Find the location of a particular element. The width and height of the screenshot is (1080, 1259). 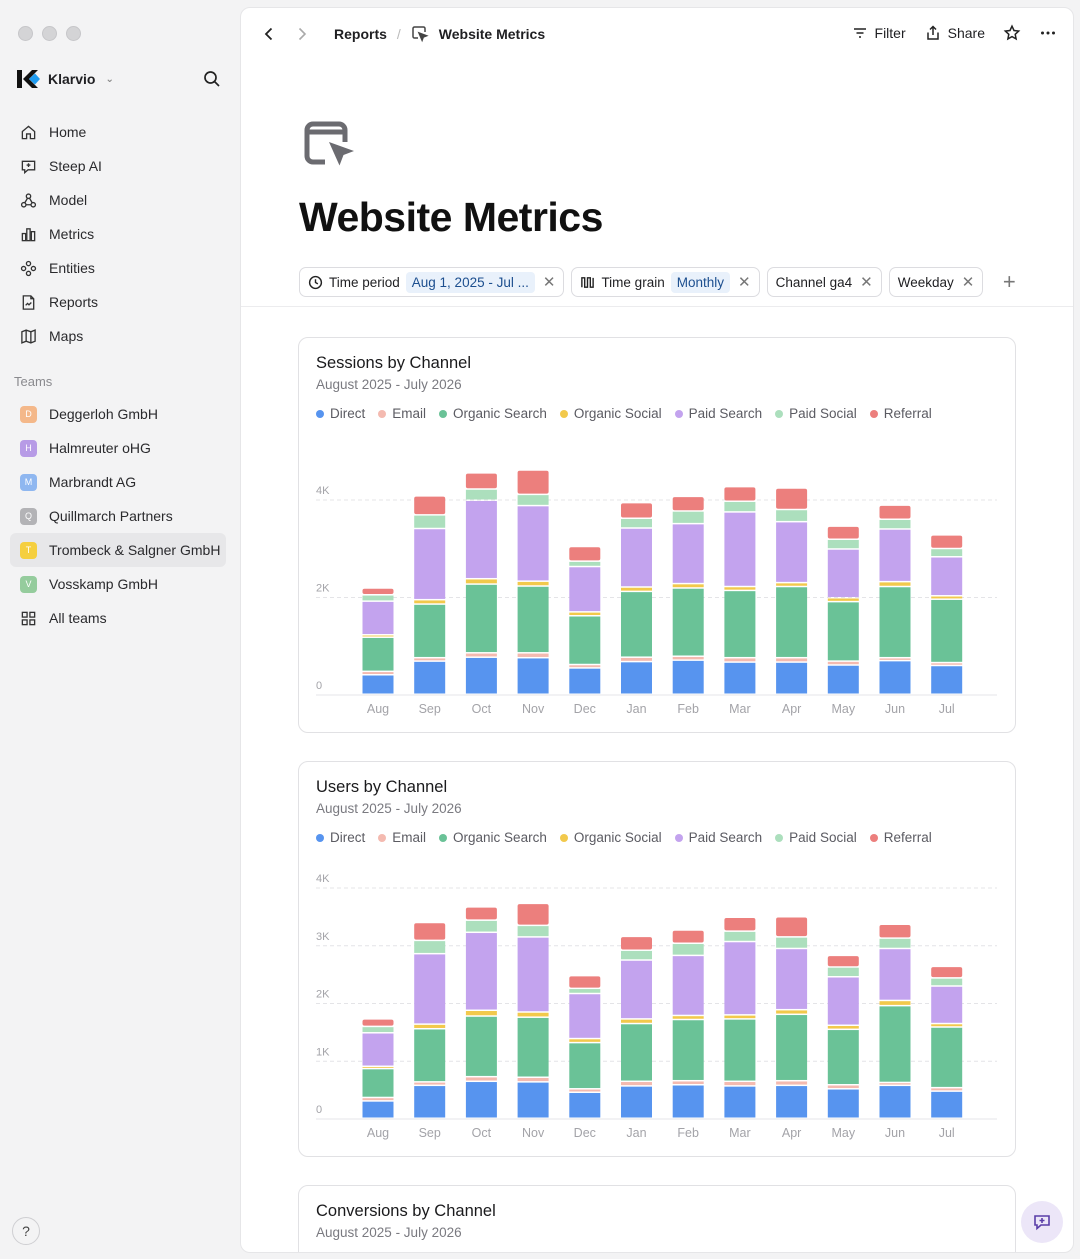

sidebar-item-home: Home is located at coordinates (118, 132).